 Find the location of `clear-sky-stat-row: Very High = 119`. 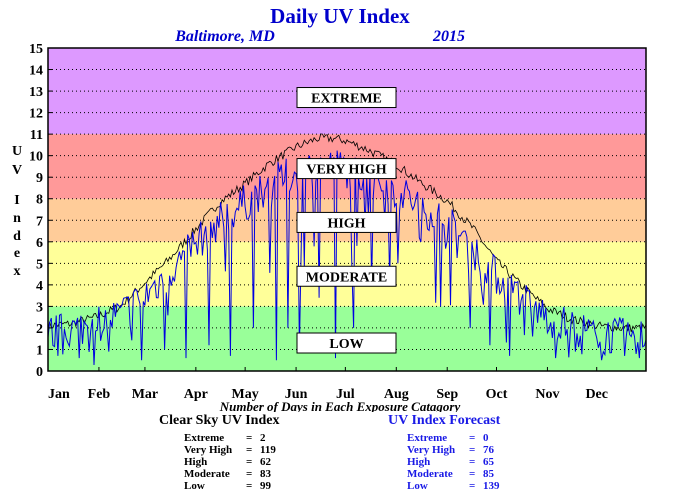

clear-sky-stat-row: Very High = 119 is located at coordinates (230, 450).